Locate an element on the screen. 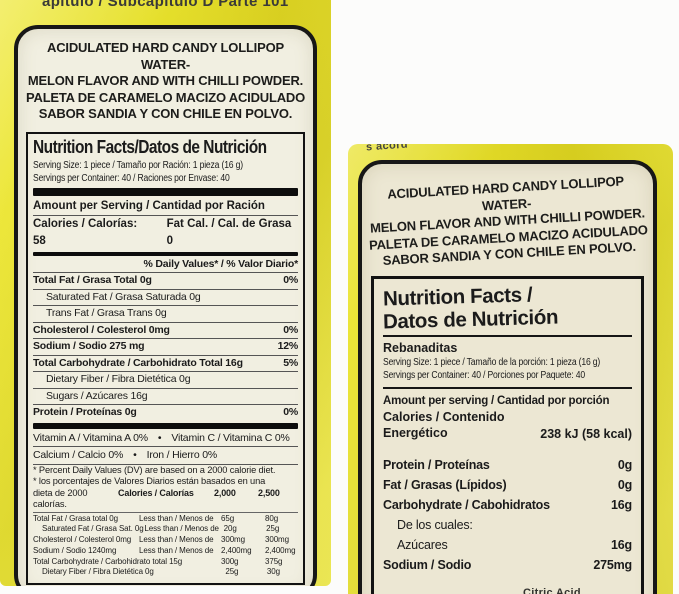 The width and height of the screenshot is (679, 594). calories-value: Calories / Calorías: 58 is located at coordinates (85, 232).